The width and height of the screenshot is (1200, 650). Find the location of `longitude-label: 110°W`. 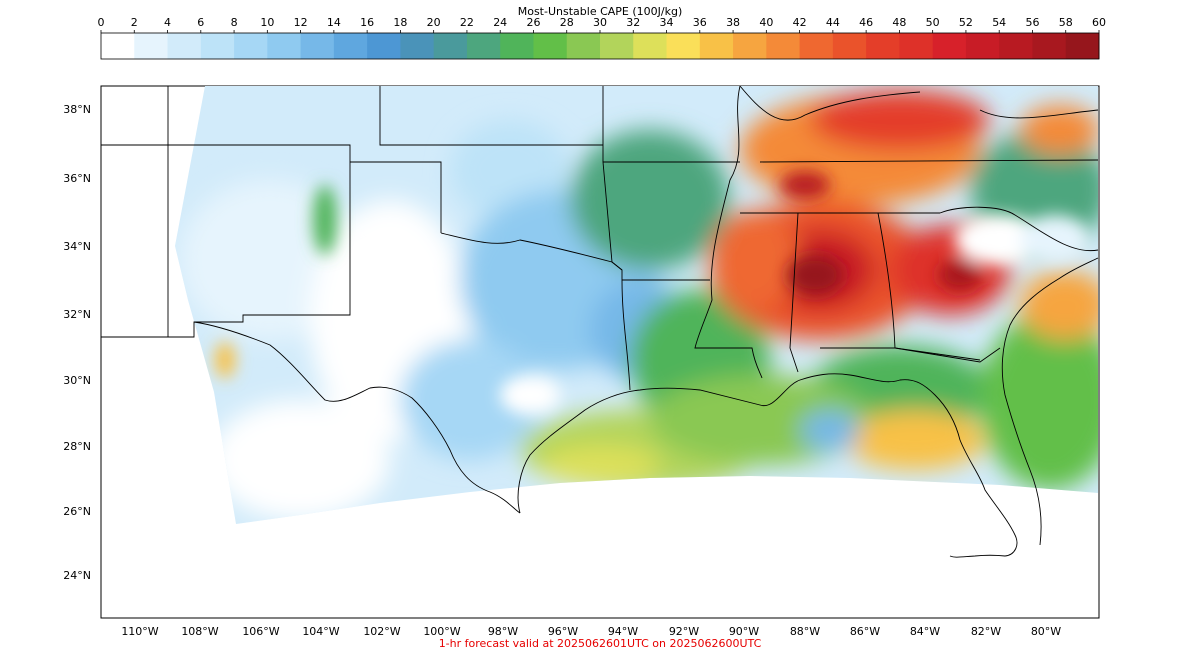

longitude-label: 110°W is located at coordinates (139, 631).